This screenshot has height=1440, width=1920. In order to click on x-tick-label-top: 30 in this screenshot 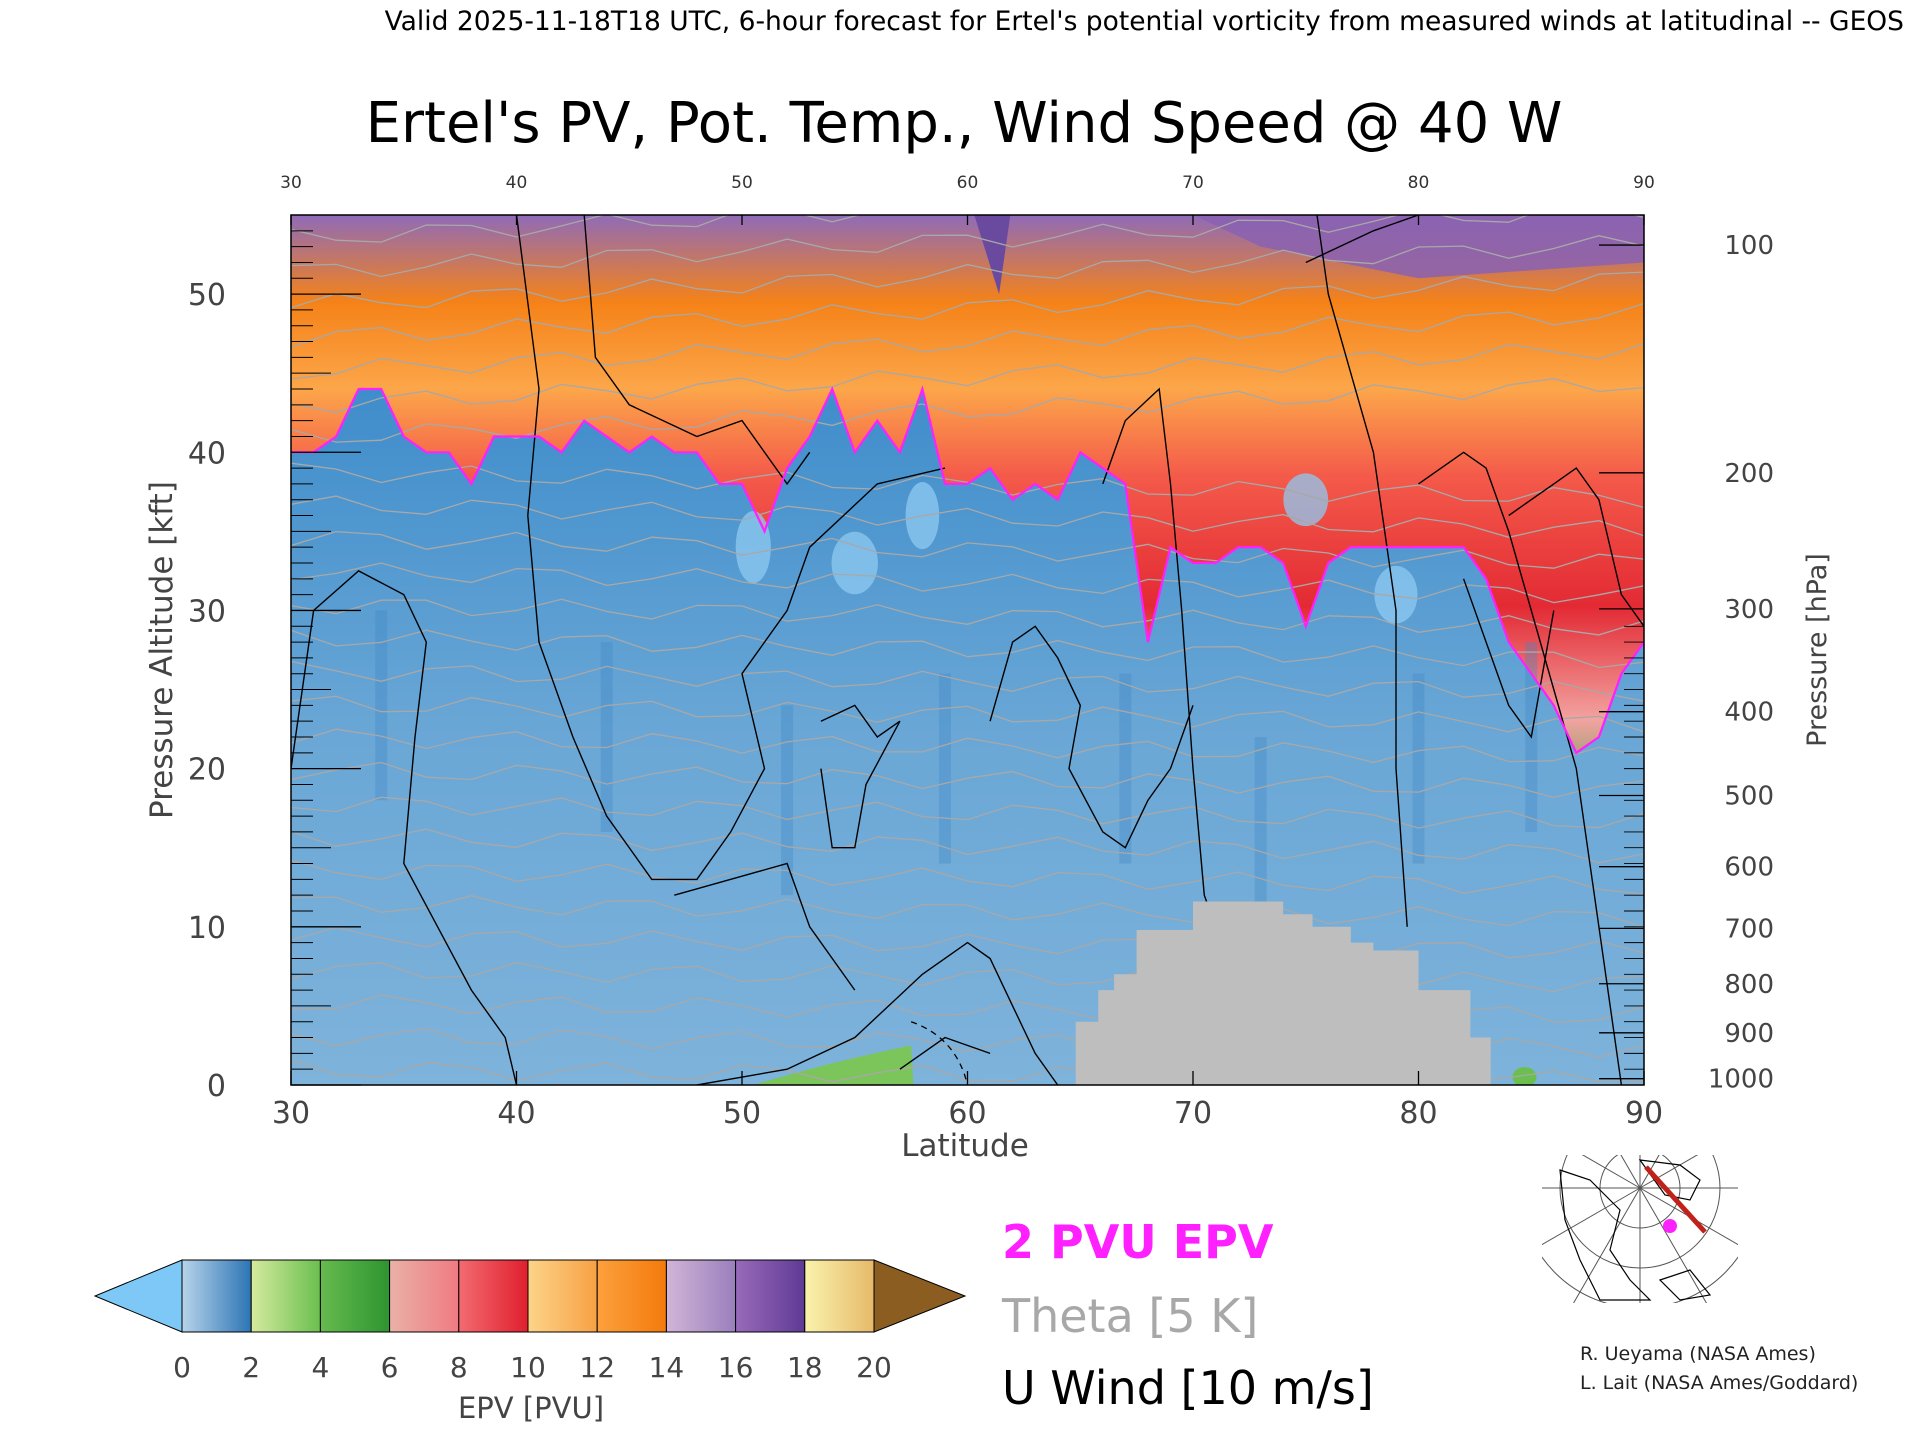, I will do `click(291, 183)`.